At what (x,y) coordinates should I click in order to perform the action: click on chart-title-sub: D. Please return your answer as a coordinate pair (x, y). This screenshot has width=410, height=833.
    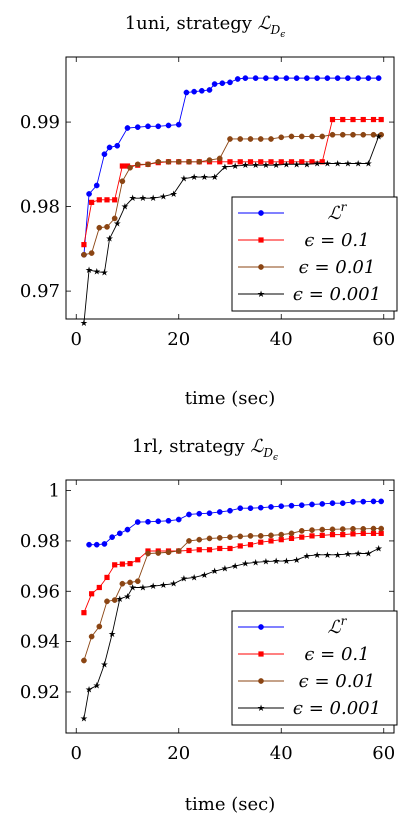
    Looking at the image, I should click on (275, 30).